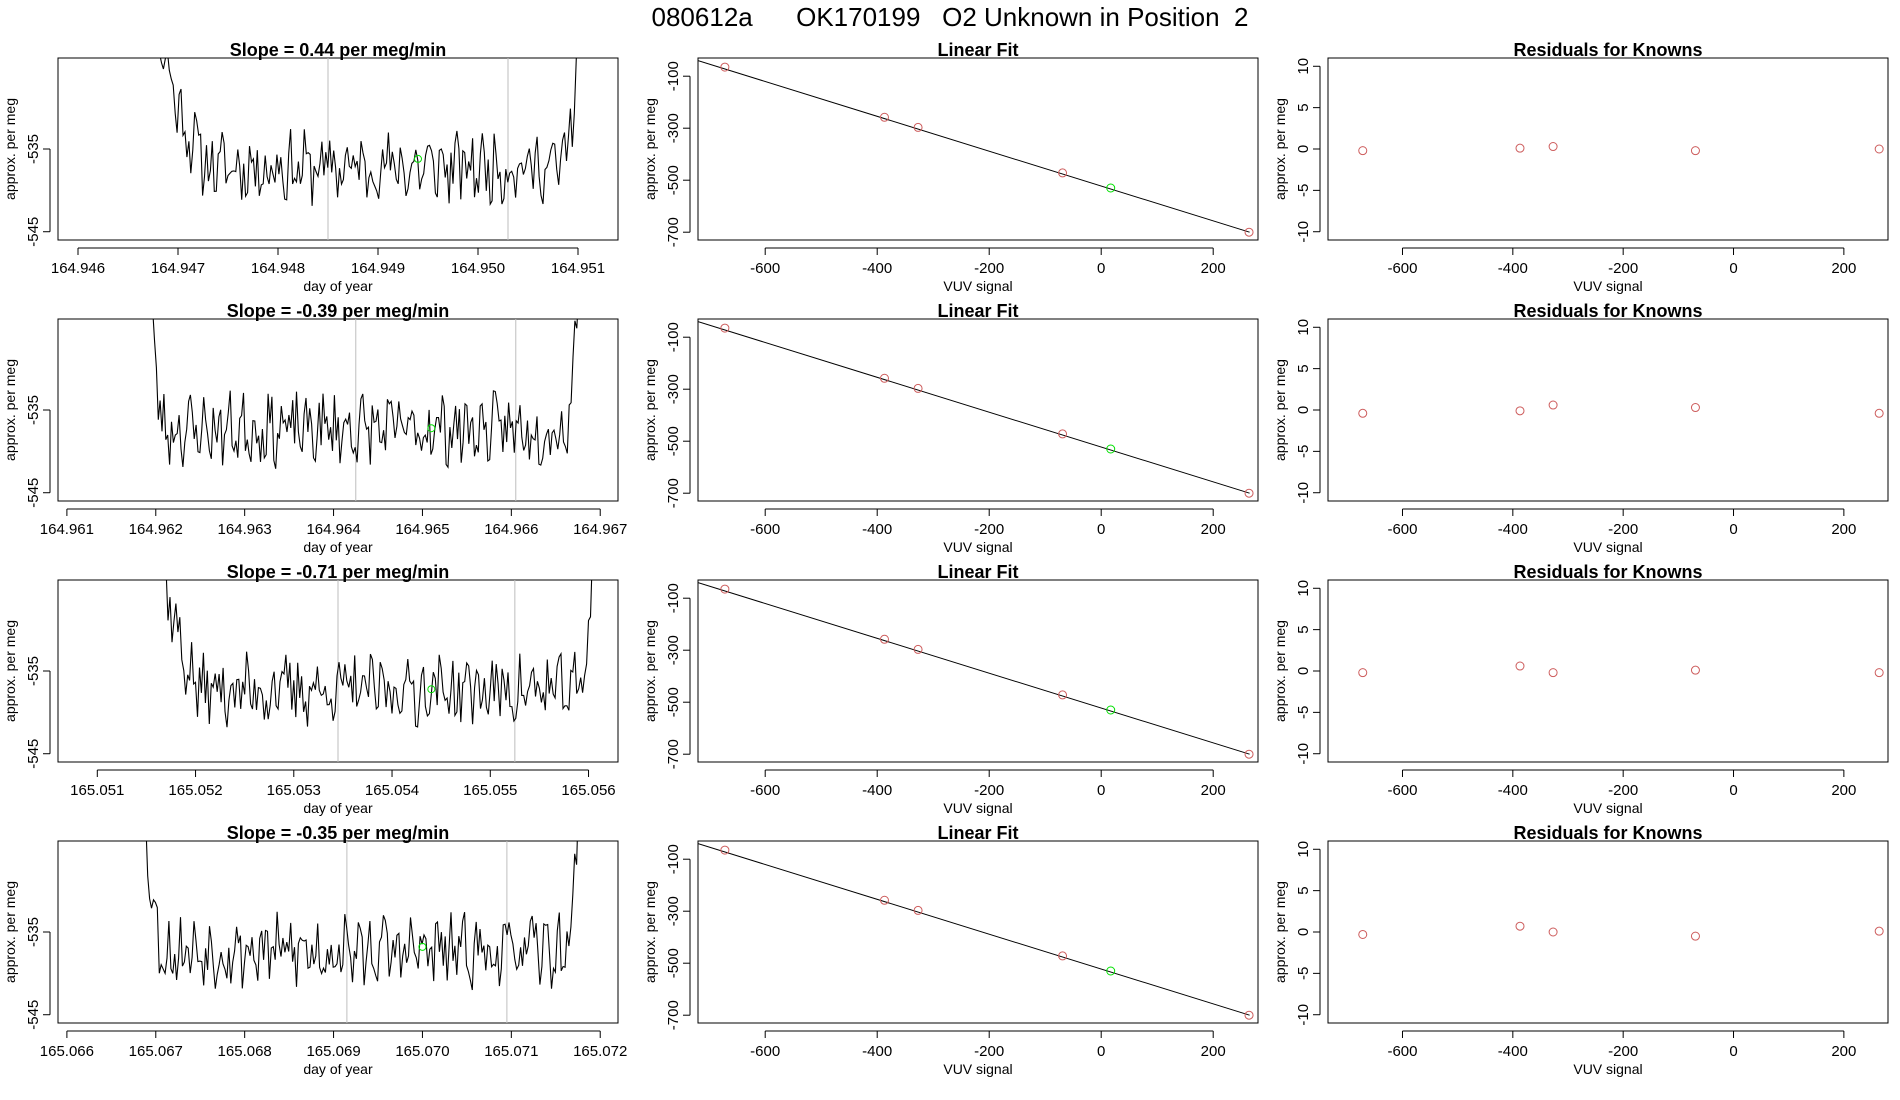 This screenshot has width=1900, height=1100. Describe the element at coordinates (392, 790) in the screenshot. I see `x-tick-label: 165.054` at that location.